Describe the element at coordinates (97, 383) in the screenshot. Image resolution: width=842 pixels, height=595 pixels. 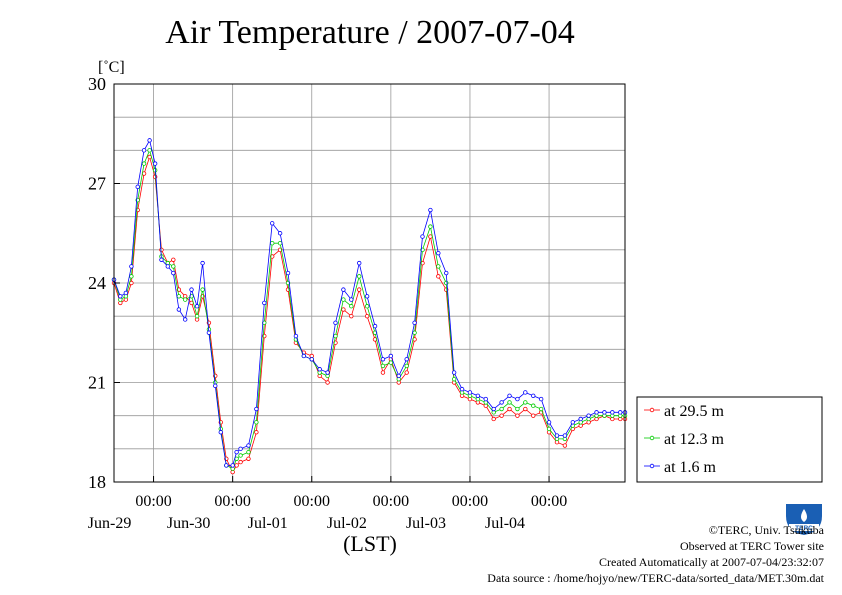
I see `y-tick-label: 21` at that location.